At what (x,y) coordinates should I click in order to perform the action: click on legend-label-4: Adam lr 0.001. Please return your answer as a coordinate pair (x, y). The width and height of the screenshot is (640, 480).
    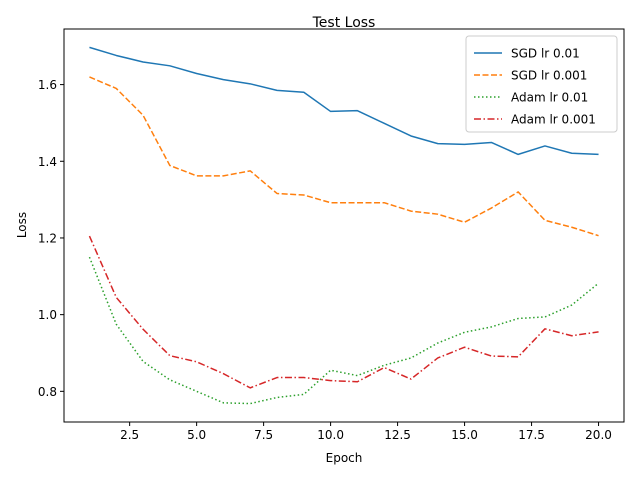
    Looking at the image, I should click on (553, 120).